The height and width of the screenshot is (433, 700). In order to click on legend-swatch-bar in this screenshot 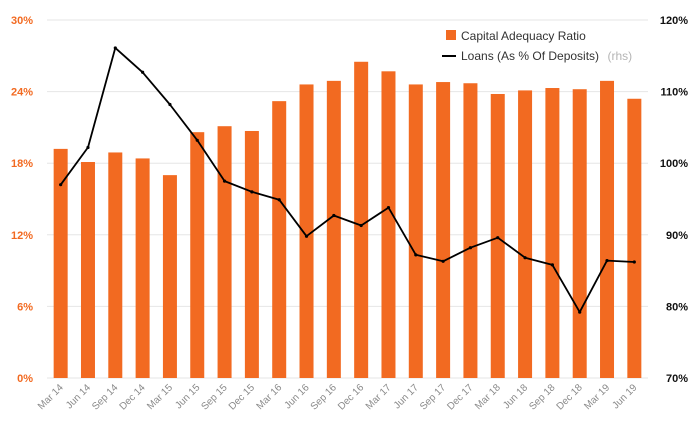, I will do `click(451, 35)`.